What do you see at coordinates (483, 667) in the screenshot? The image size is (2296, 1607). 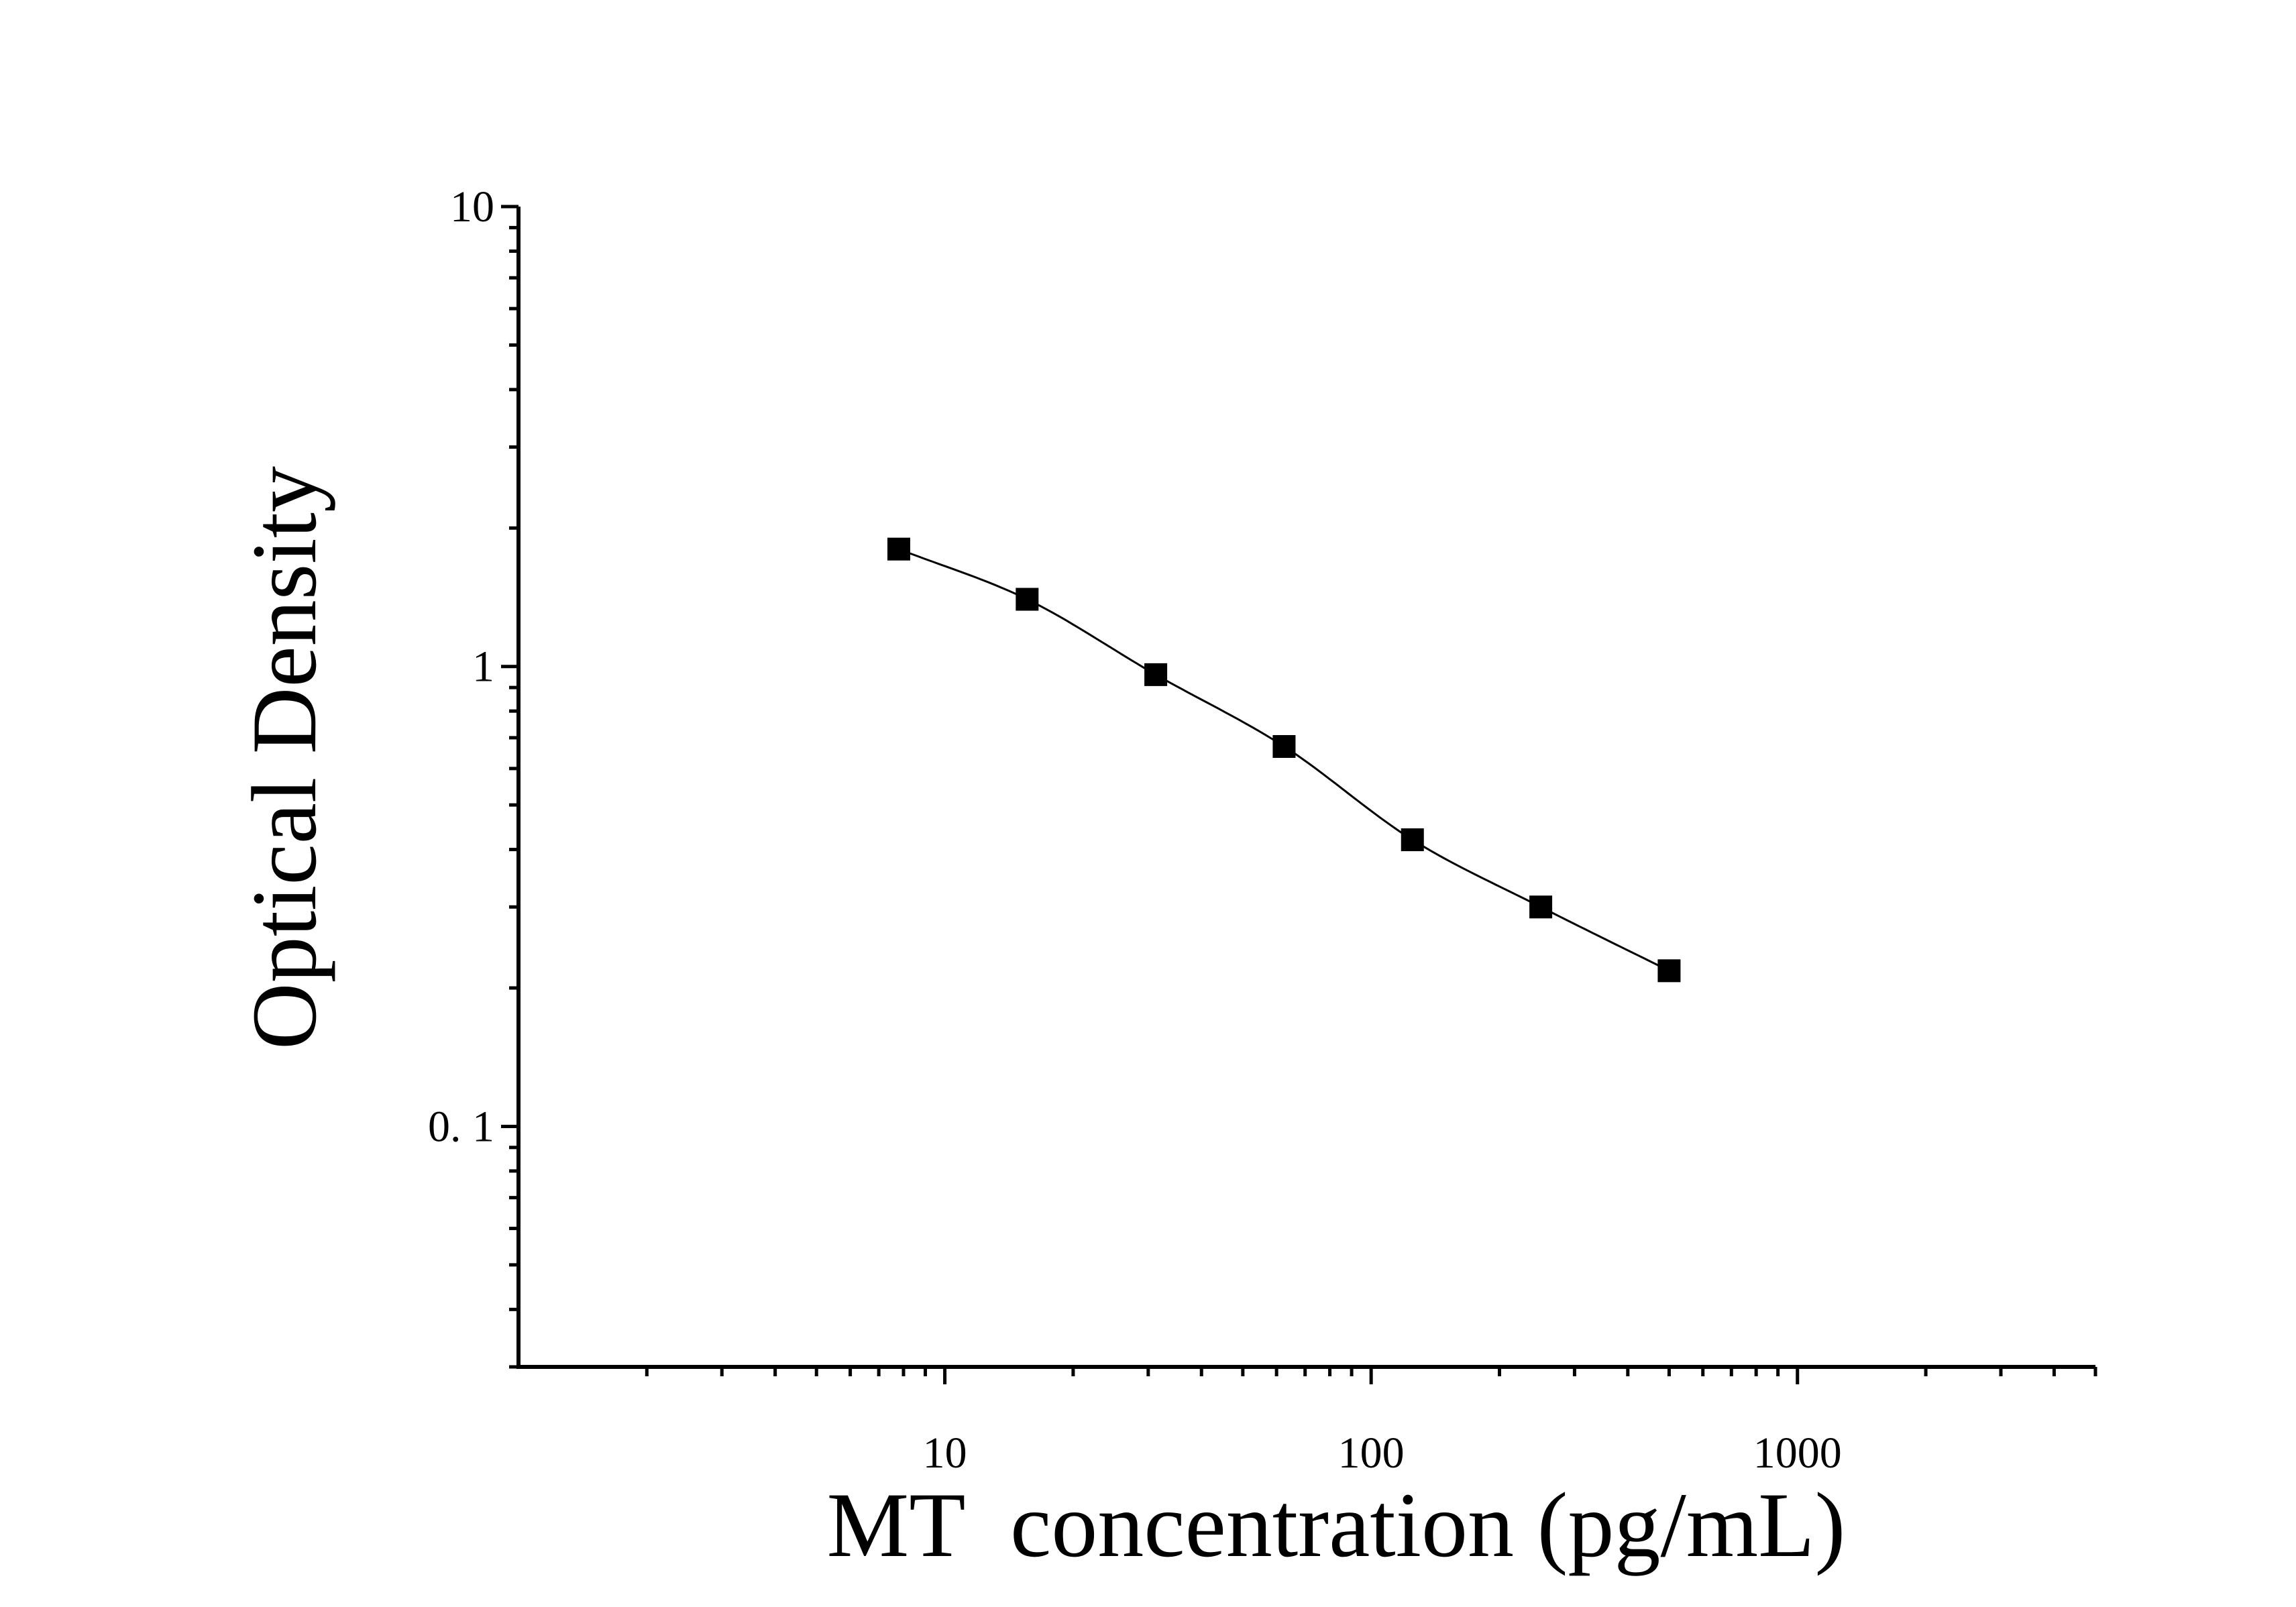 I see `y-tick-label: 1` at bounding box center [483, 667].